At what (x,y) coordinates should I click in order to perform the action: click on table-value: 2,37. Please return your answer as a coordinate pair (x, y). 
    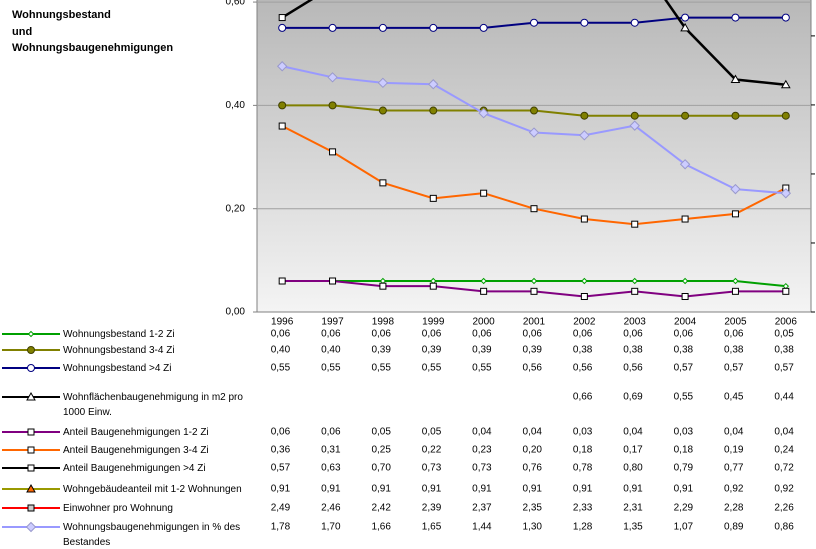
    Looking at the image, I should click on (482, 508).